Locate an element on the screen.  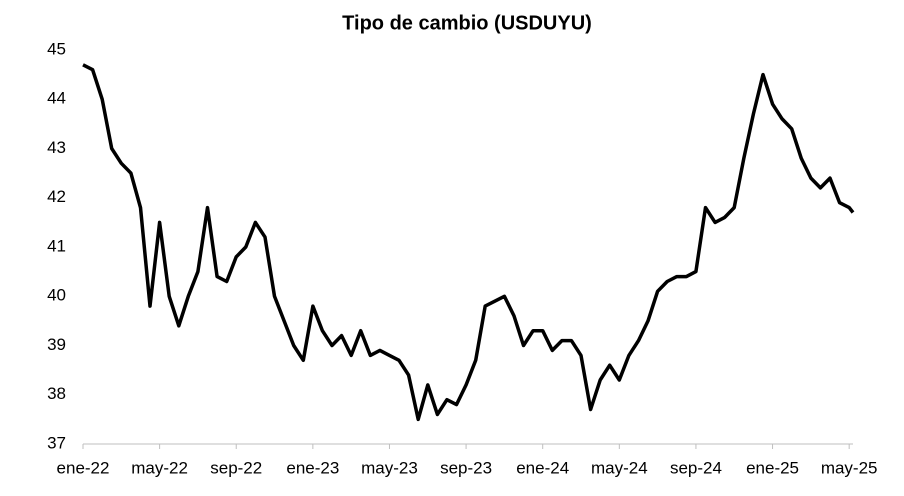
x-tick-label: ene-23 is located at coordinates (312, 467).